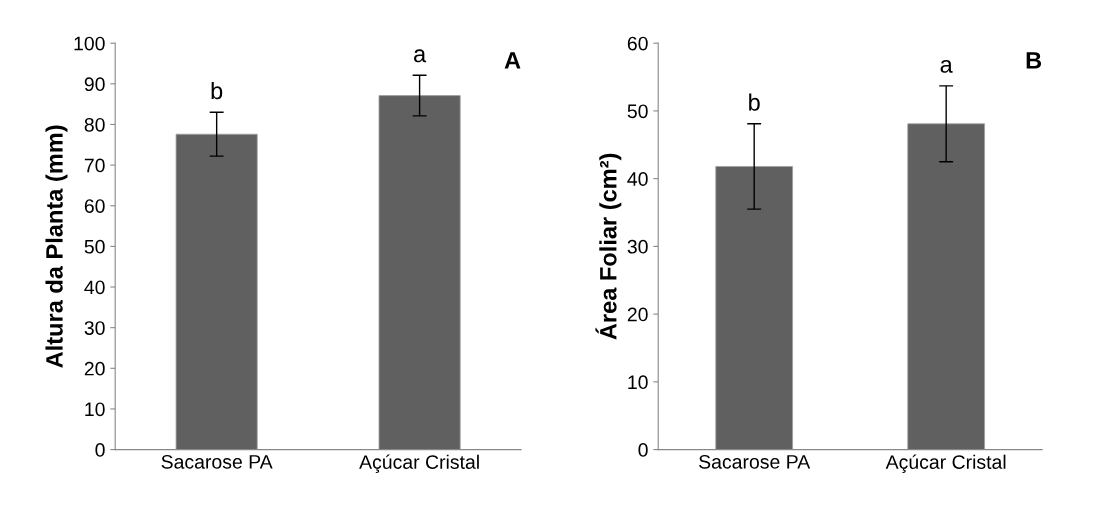 This screenshot has height=508, width=1097. Describe the element at coordinates (512, 60) in the screenshot. I see `annotation: A` at that location.